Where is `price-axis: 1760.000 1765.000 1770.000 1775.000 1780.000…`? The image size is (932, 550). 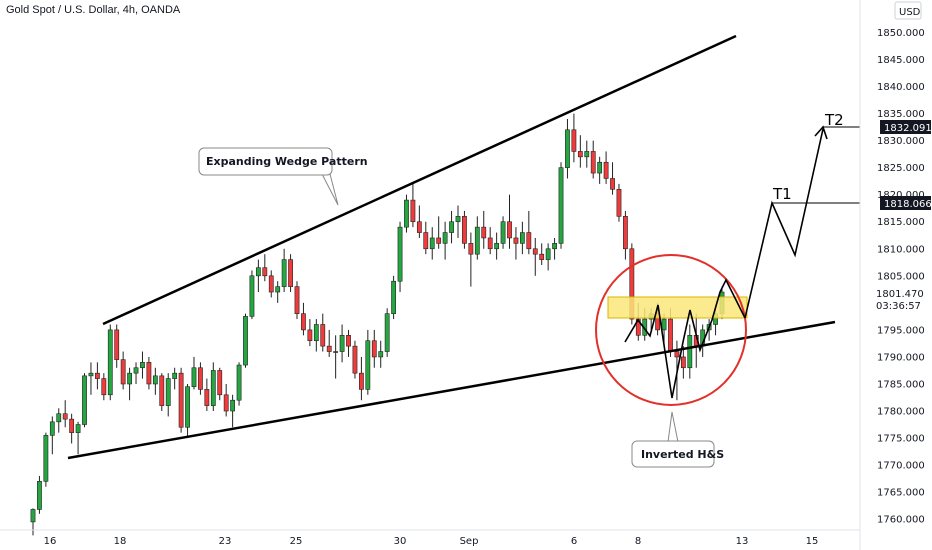 price-axis: 1760.000 1765.000 1770.000 1775.000 1780.000… is located at coordinates (895, 275).